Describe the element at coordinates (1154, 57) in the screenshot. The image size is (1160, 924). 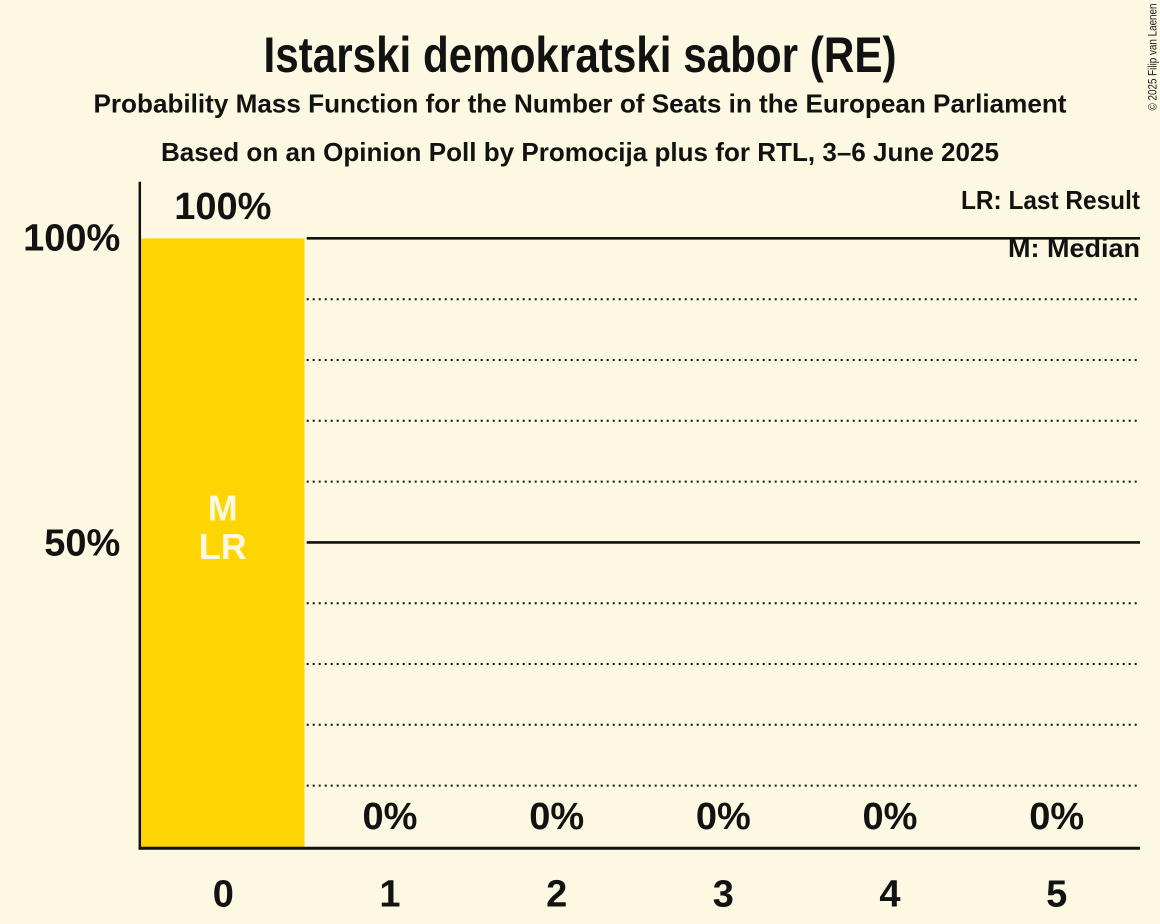
I see `svg-text: © 2025 Filip van Laenen` at that location.